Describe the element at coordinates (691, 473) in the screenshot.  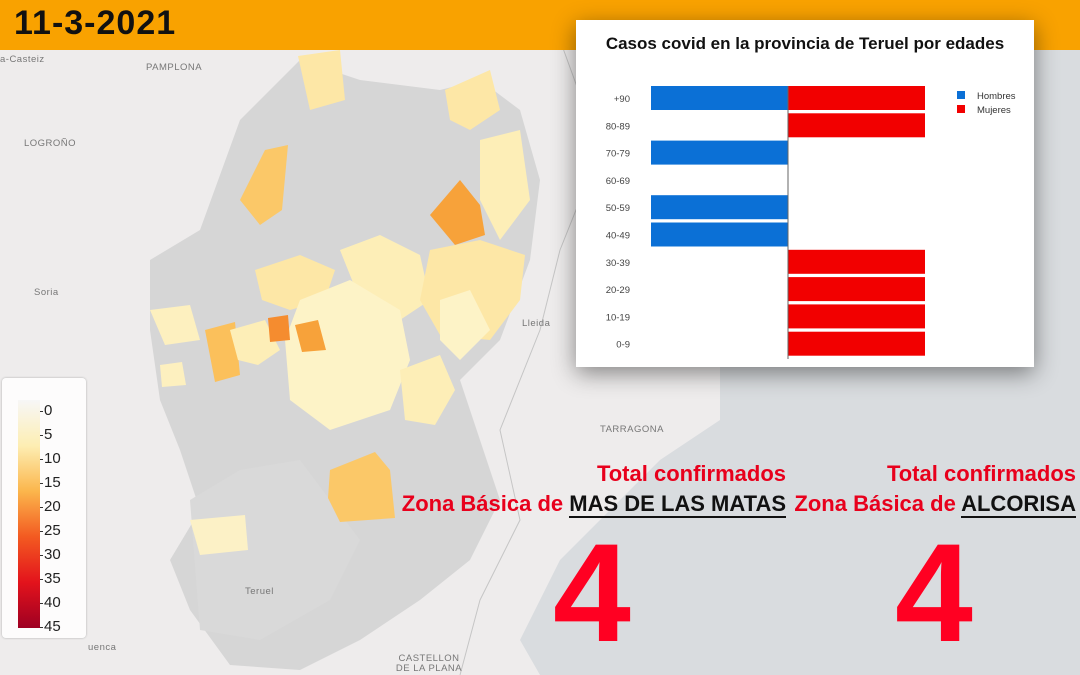
I see `total-heading-1: Total confirmados` at that location.